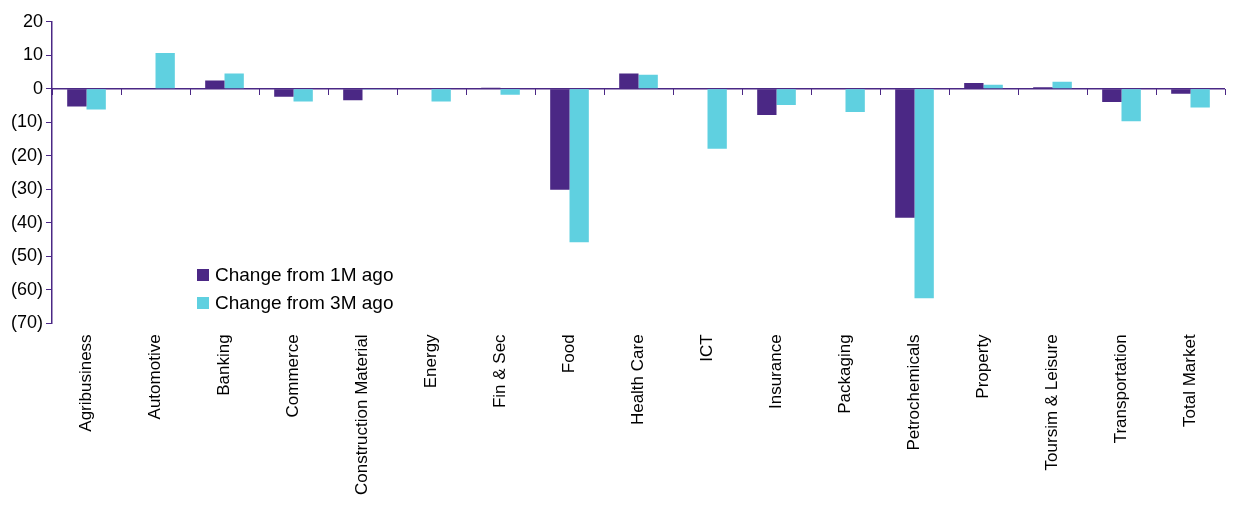 The height and width of the screenshot is (506, 1237). Describe the element at coordinates (27, 121) in the screenshot. I see `y-tick-label: (10)` at that location.